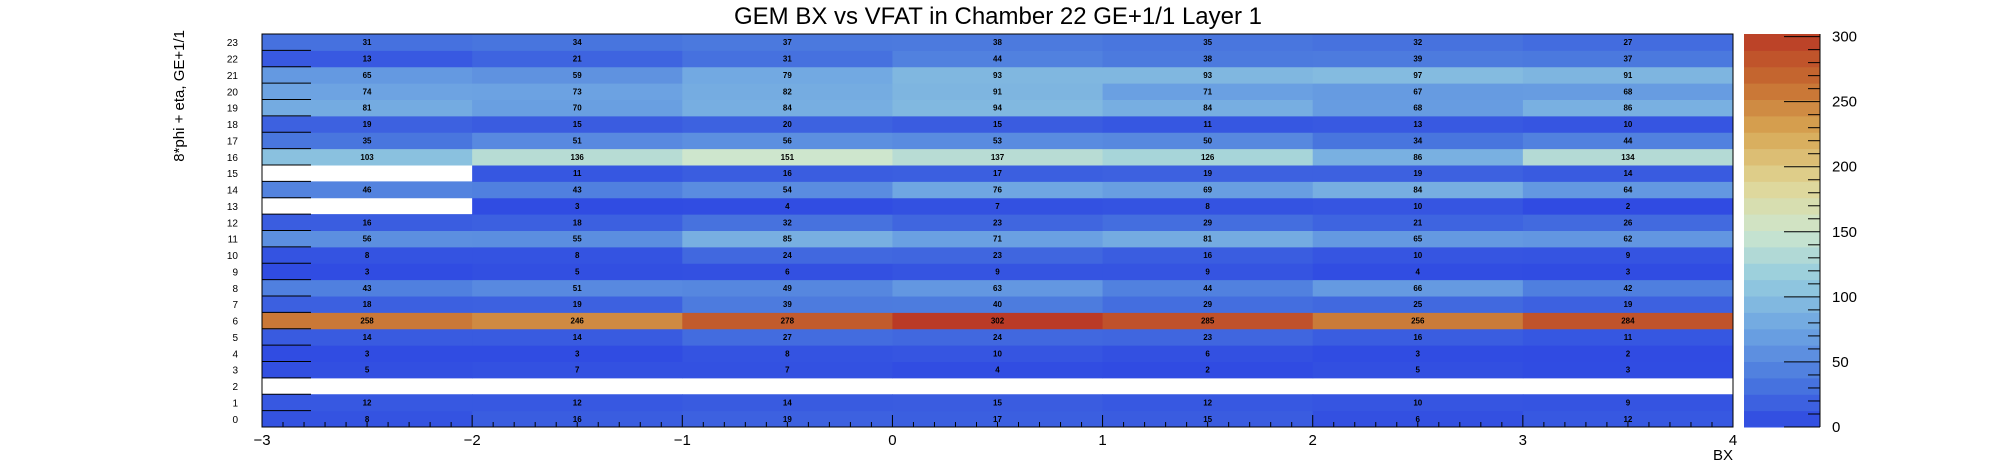 Image resolution: width=1996 pixels, height=472 pixels. I want to click on cell-value-label: 31, so click(787, 59).